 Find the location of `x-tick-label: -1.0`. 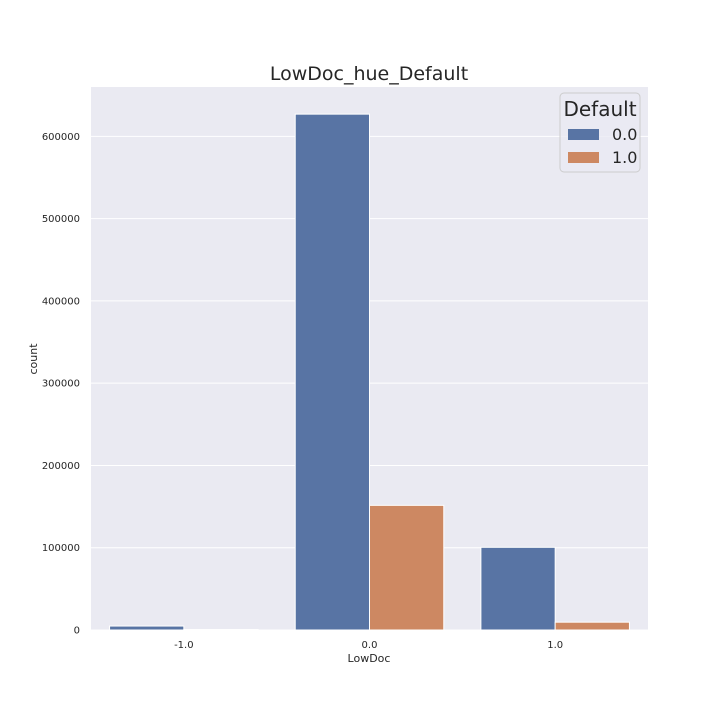

x-tick-label: -1.0 is located at coordinates (184, 645).